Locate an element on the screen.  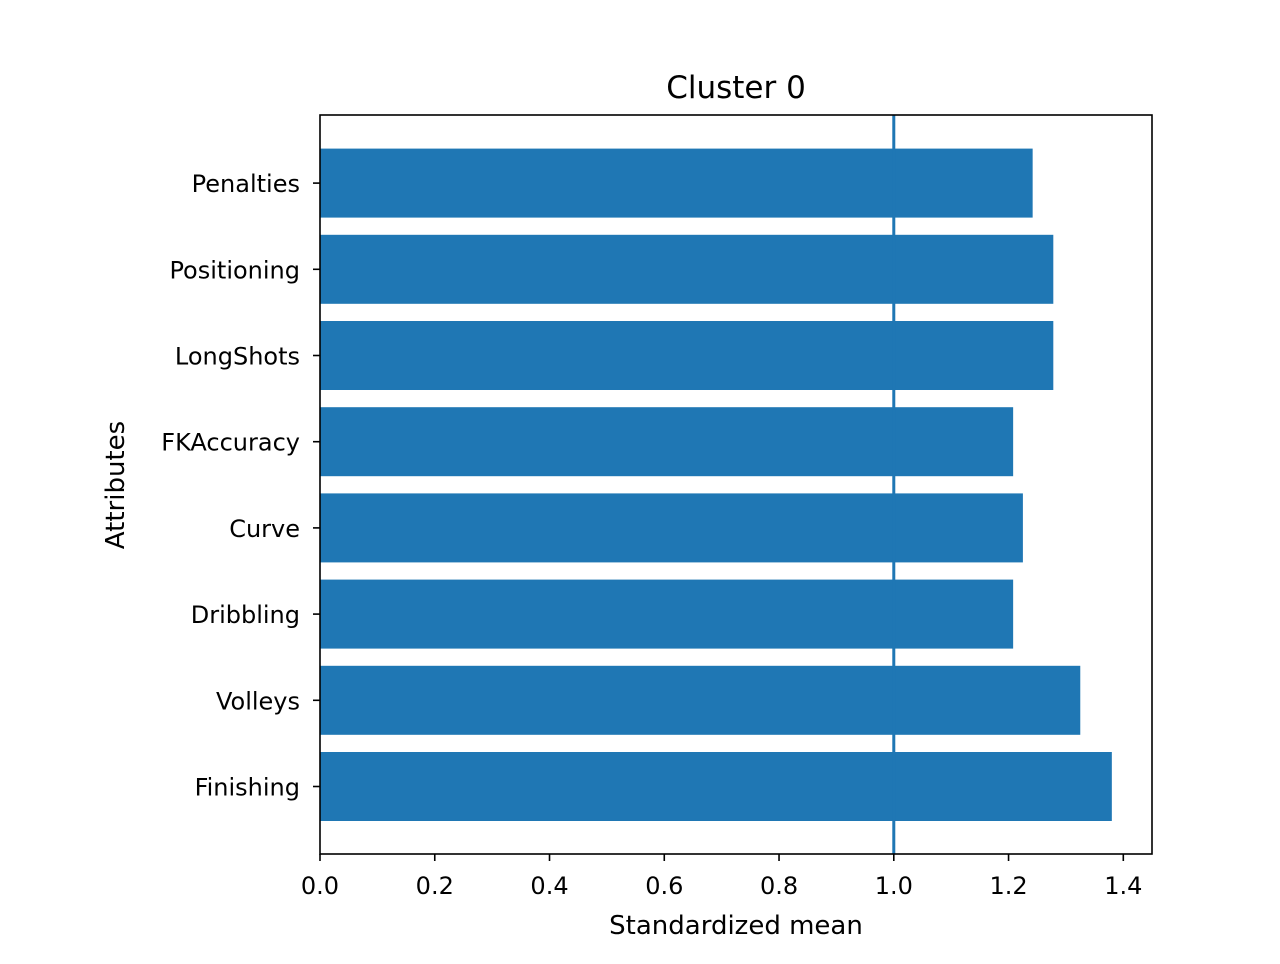
y-tick-label: FKAccuracy is located at coordinates (230, 443).